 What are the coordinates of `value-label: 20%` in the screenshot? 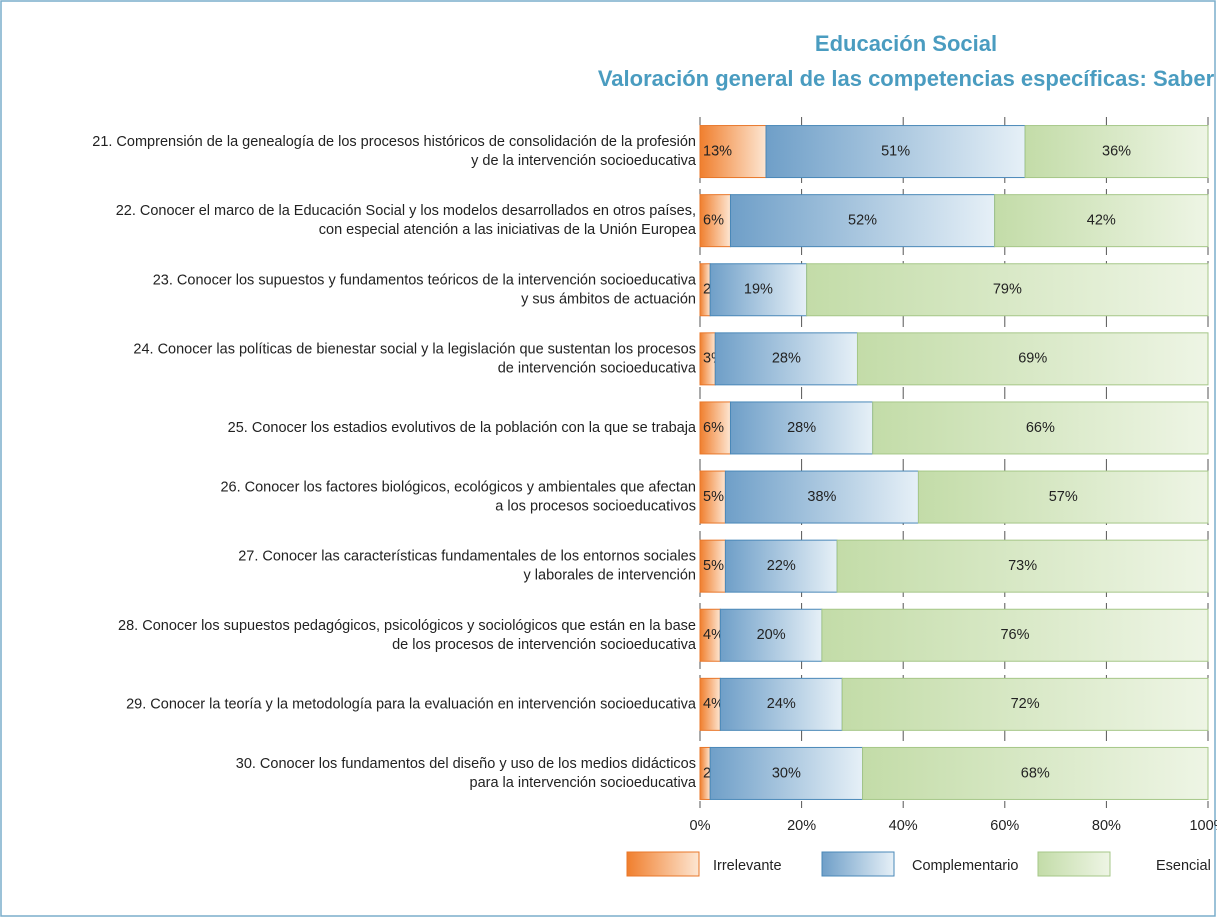 It's located at (771, 635).